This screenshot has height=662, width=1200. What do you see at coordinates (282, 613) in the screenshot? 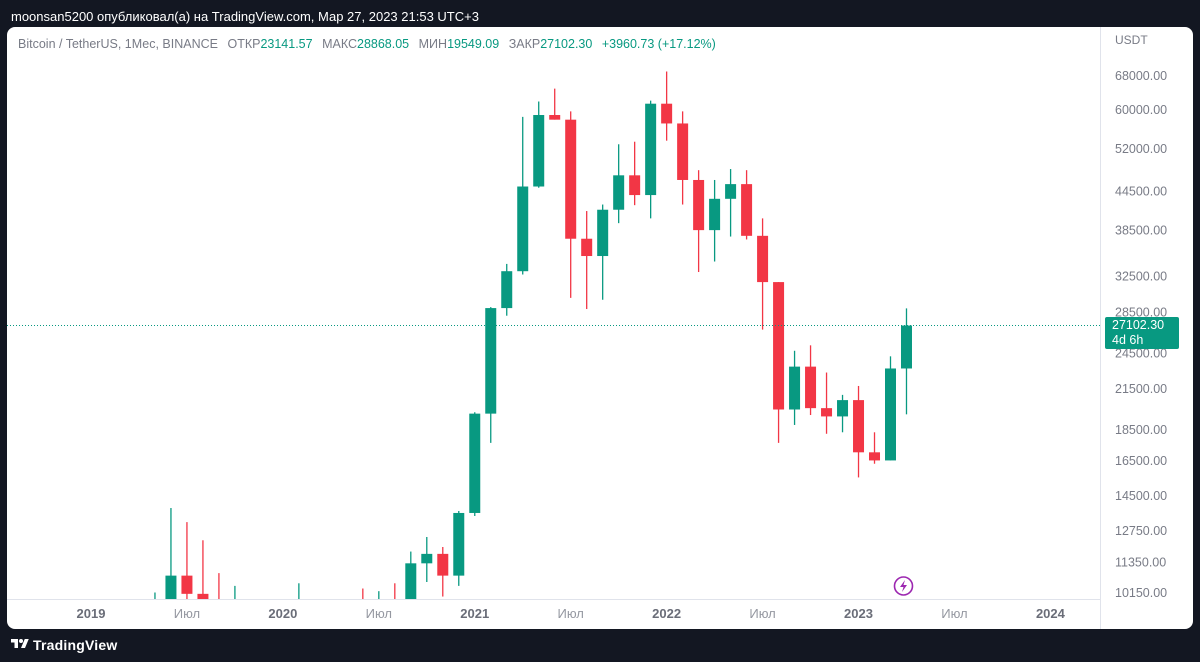
I see `time-tick-label: 2020` at bounding box center [282, 613].